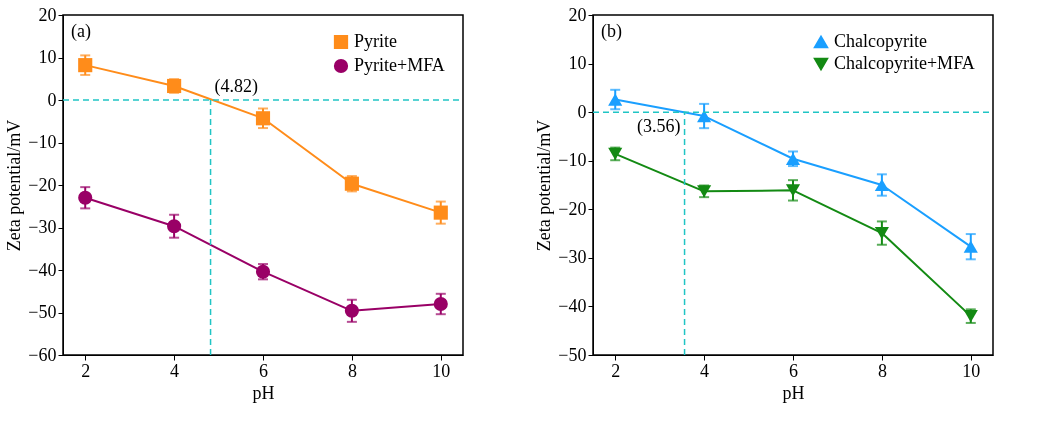 Image resolution: width=1043 pixels, height=423 pixels. Describe the element at coordinates (880, 41) in the screenshot. I see `legend-label: Chalcopyrite` at that location.